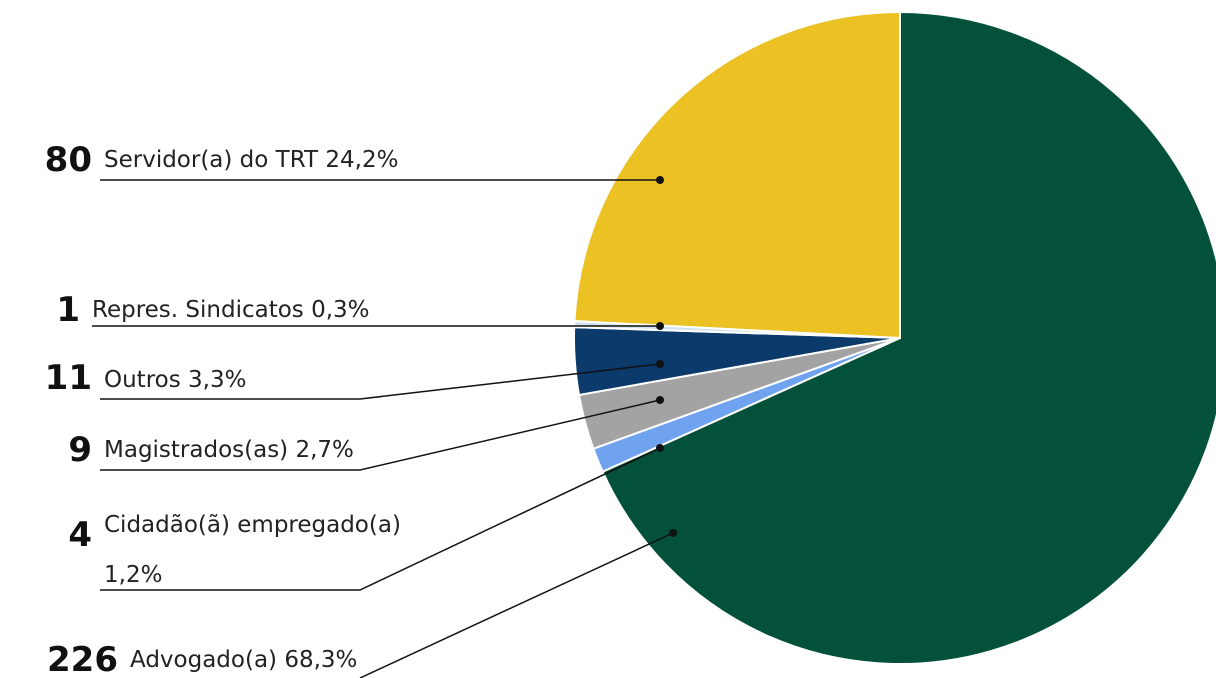 This screenshot has height=678, width=1216. What do you see at coordinates (68, 378) in the screenshot?
I see `value-label: 11` at bounding box center [68, 378].